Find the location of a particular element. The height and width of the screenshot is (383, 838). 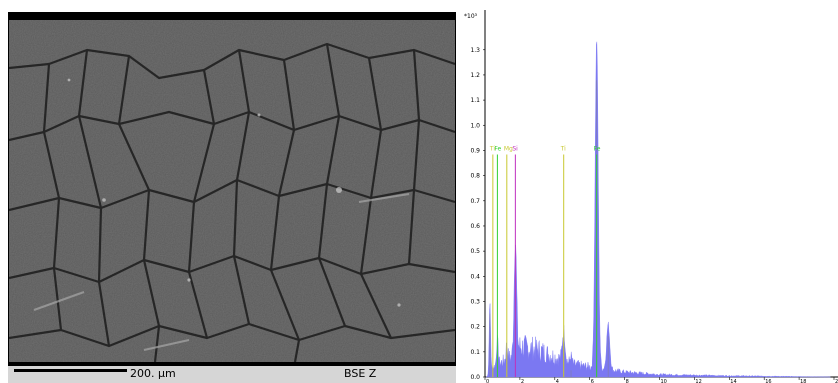

y-tick-label: 0.4 is located at coordinates (475, 276).